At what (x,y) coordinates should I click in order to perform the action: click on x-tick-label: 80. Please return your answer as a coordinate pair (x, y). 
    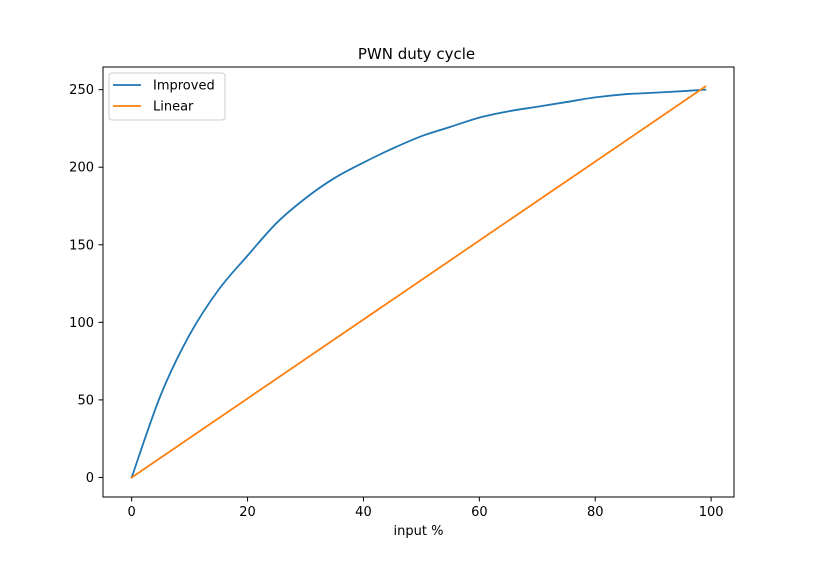
    Looking at the image, I should click on (595, 512).